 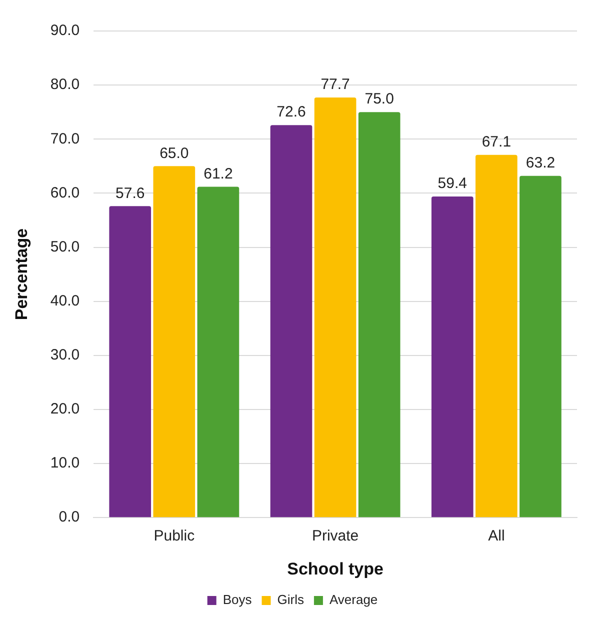 What do you see at coordinates (237, 600) in the screenshot?
I see `legend-label: Boys` at bounding box center [237, 600].